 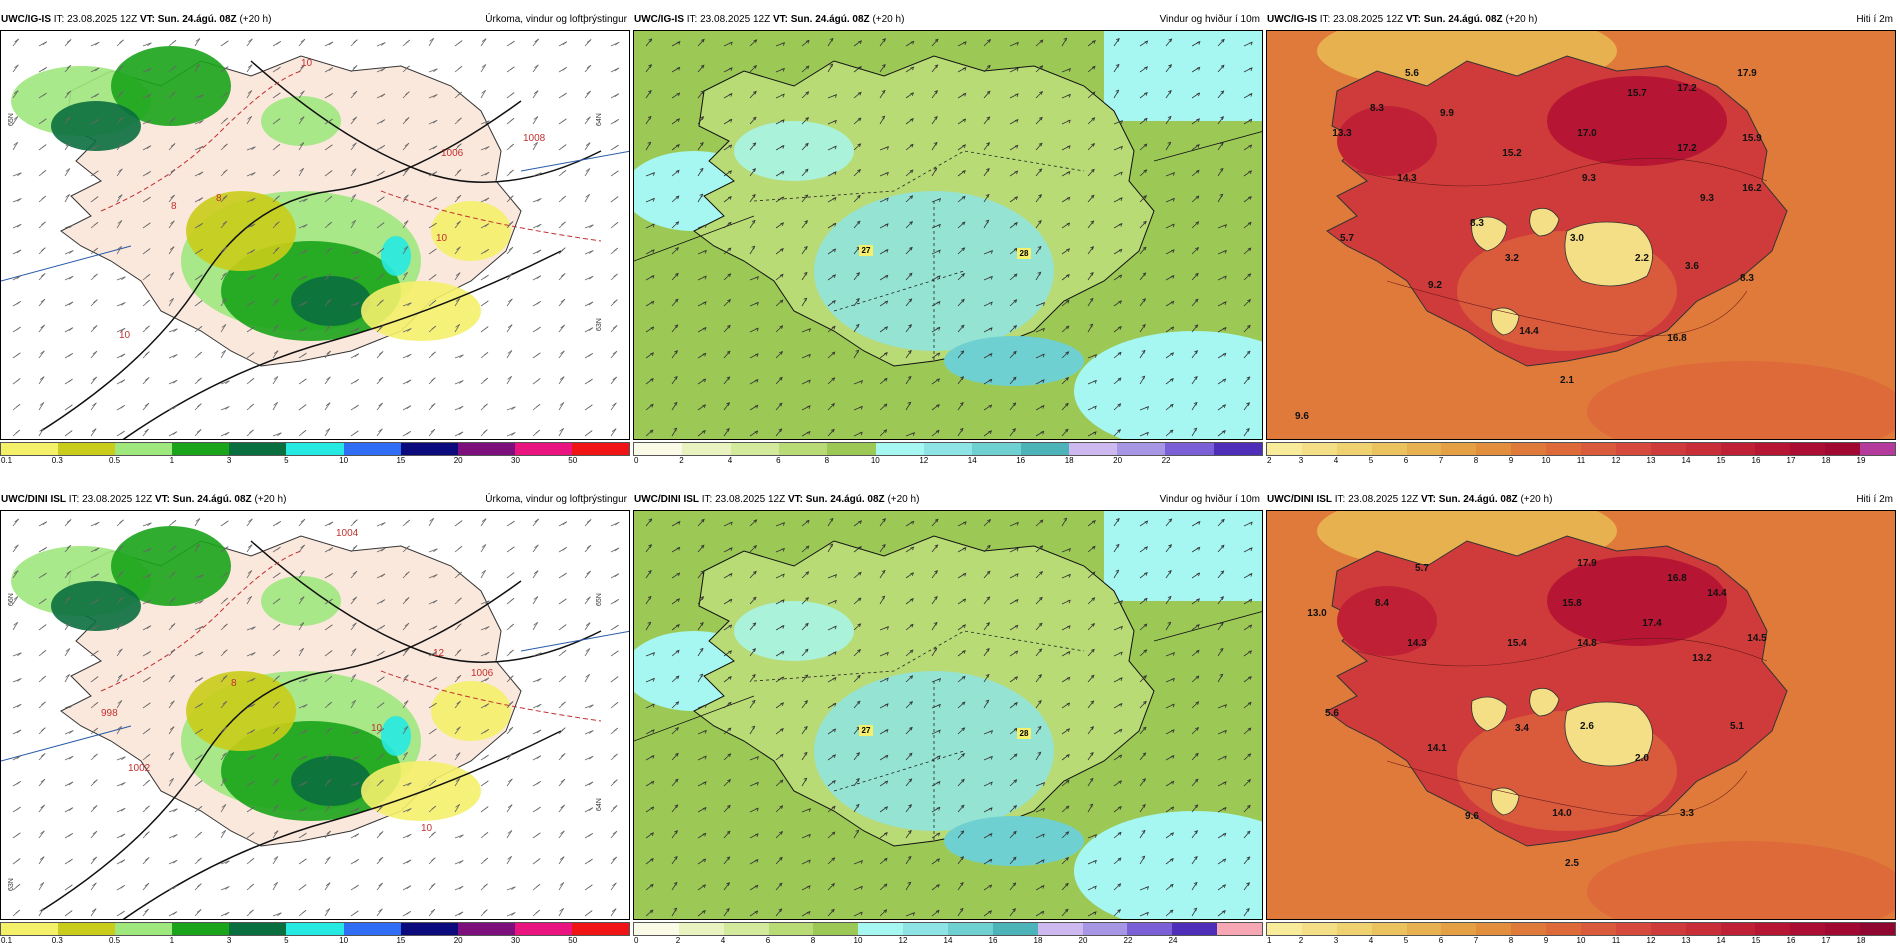 What do you see at coordinates (57, 460) in the screenshot?
I see `legend-tick: 0.3` at bounding box center [57, 460].